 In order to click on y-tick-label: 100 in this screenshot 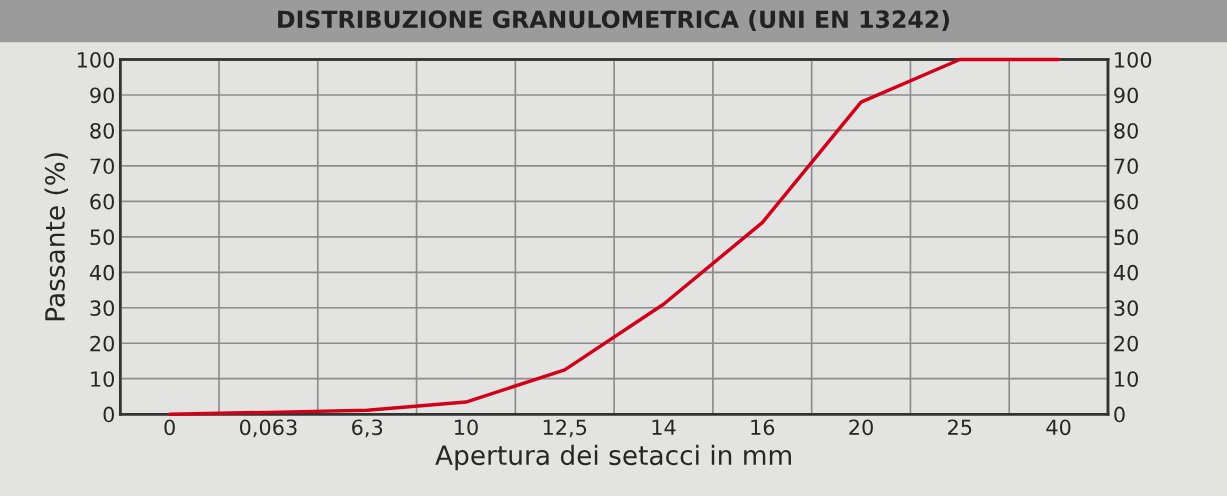, I will do `click(95, 59)`.